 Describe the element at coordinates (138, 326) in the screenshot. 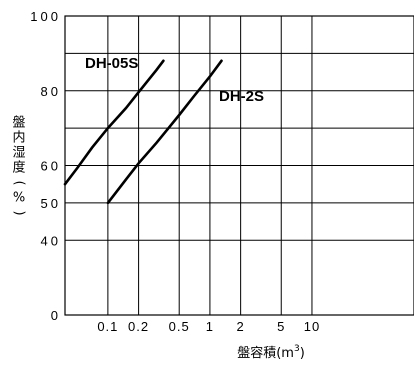

I see `x-tick-label: 0.2` at that location.